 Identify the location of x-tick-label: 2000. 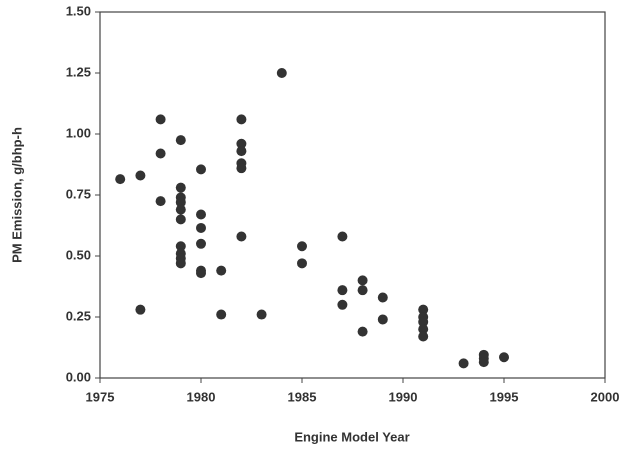
(605, 396).